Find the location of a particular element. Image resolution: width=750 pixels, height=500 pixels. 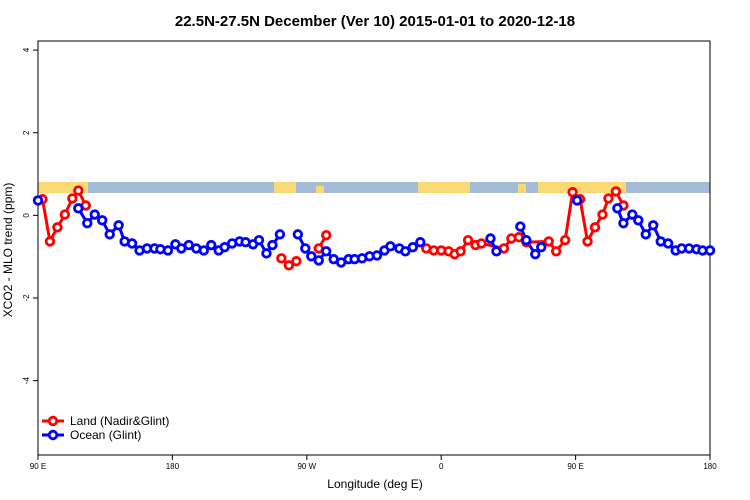

y-tick-label: 0 is located at coordinates (26, 215).